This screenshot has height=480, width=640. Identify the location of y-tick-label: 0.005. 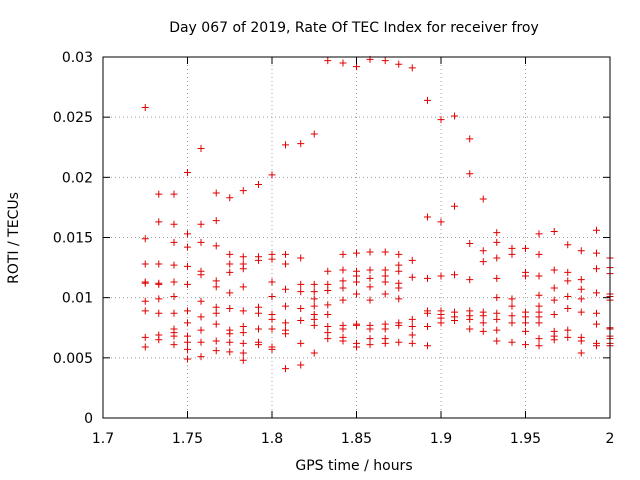
(73, 359).